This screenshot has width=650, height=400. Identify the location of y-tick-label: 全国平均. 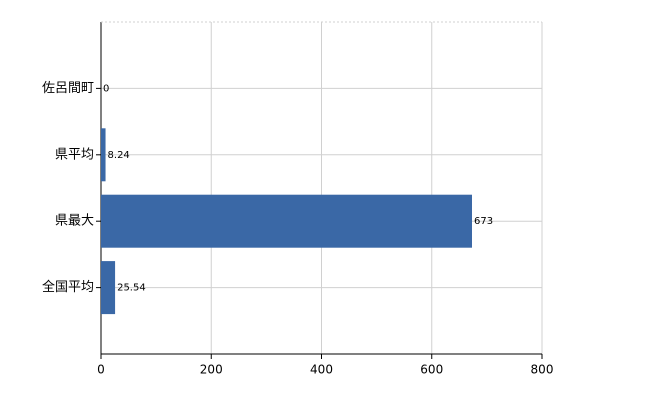
(68, 287).